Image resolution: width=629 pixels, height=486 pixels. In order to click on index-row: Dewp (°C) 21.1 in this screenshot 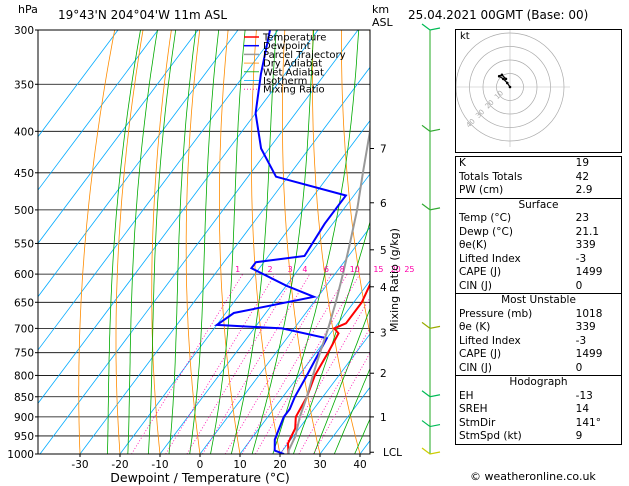, I will do `click(539, 233)`.